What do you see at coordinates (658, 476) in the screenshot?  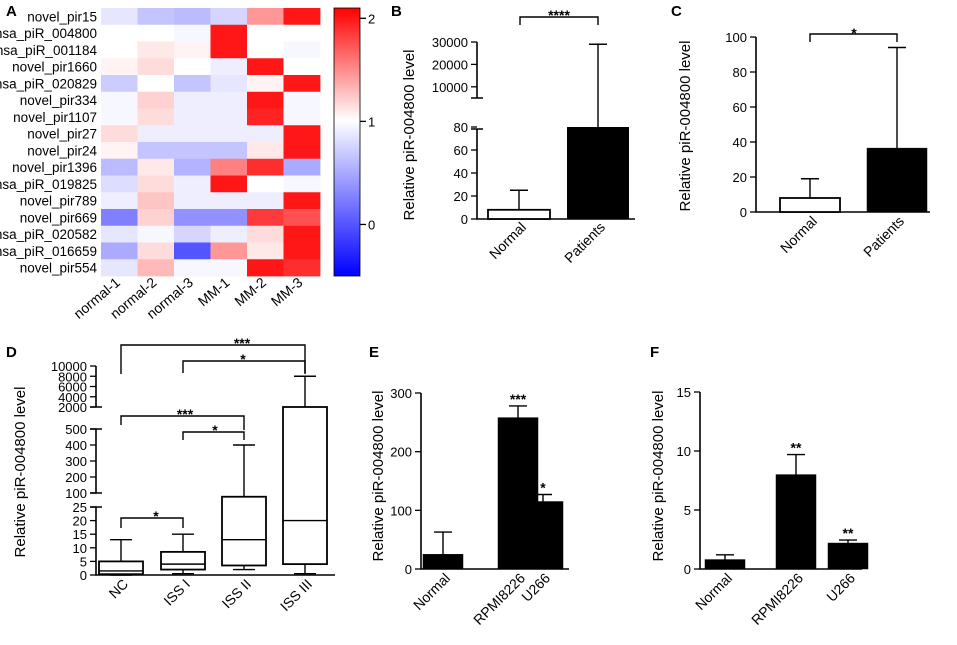 I see `y-axis-label-f: Relative piR-004800 level` at bounding box center [658, 476].